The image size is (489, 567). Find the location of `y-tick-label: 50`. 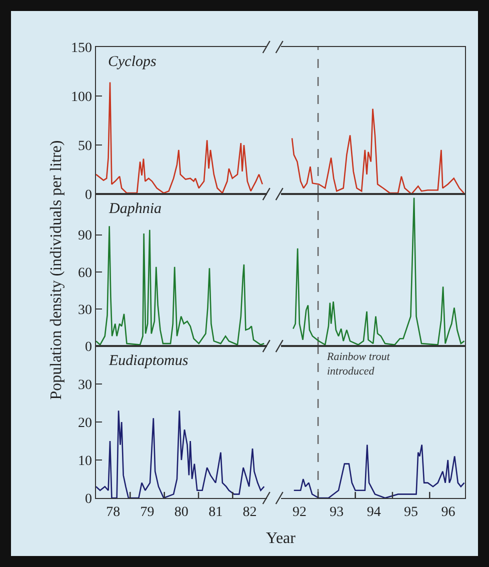

y-tick-label: 50 is located at coordinates (85, 146).